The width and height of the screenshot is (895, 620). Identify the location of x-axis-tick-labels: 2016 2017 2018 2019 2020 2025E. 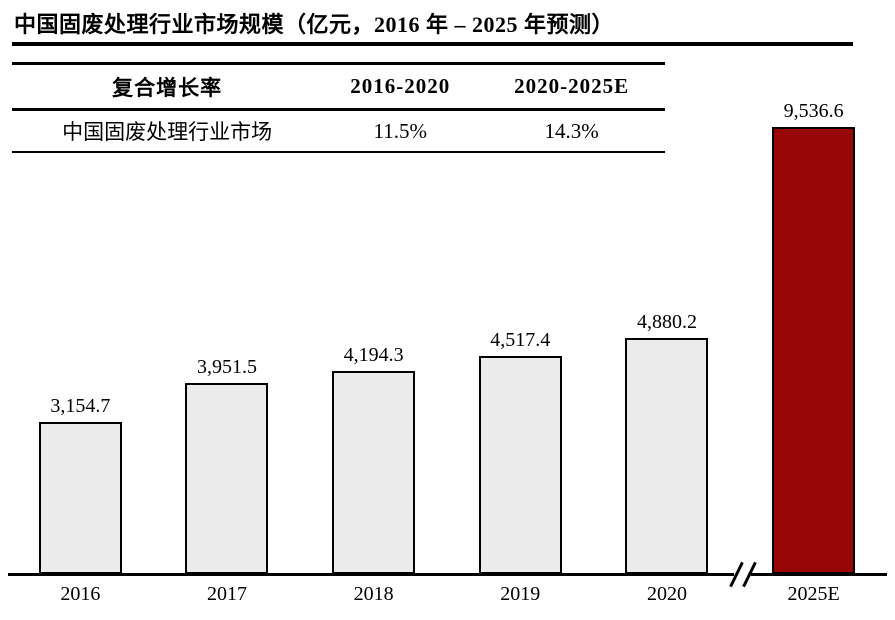
(447, 594).